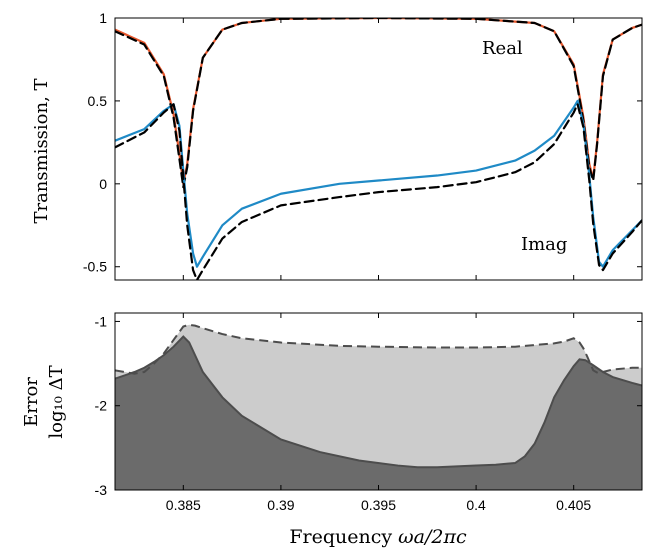 This screenshot has height=552, width=647. What do you see at coordinates (378, 505) in the screenshot?
I see `xtick-label: 0.395` at bounding box center [378, 505].